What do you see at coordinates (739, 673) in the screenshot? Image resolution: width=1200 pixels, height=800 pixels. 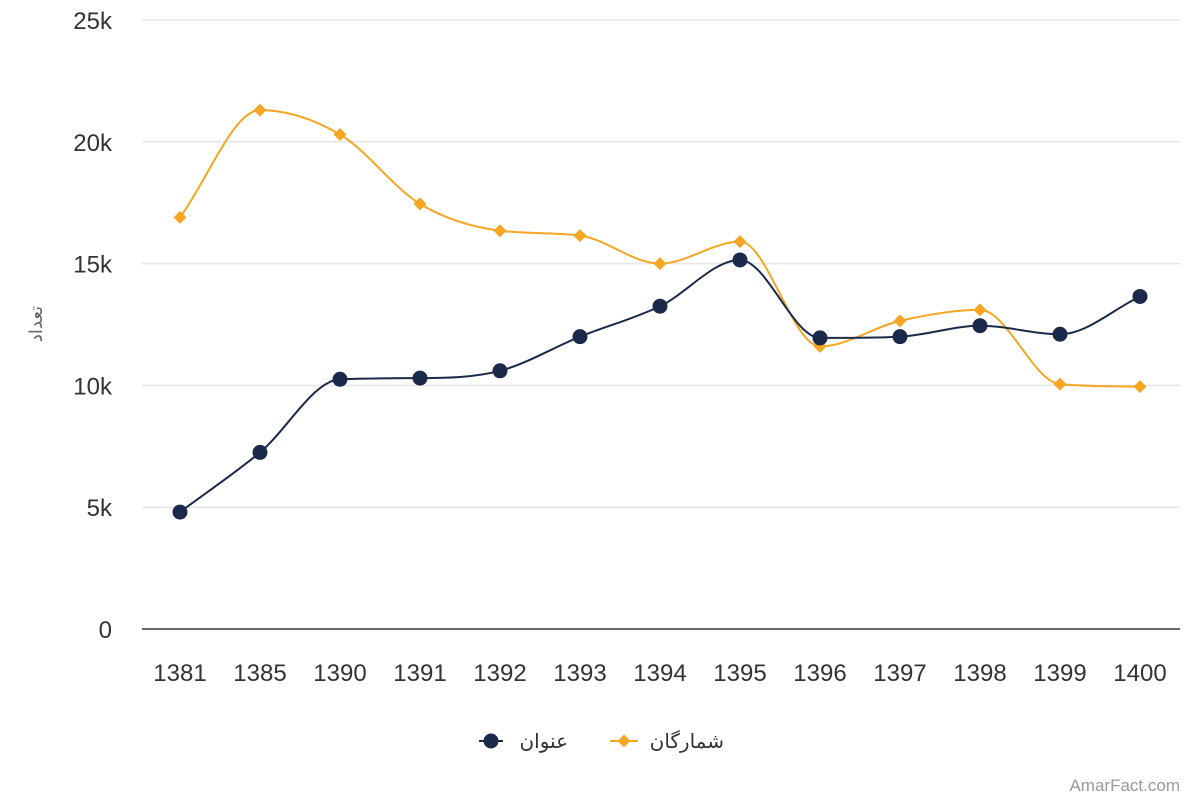 I see `x-tick-label: 1395` at bounding box center [739, 673].